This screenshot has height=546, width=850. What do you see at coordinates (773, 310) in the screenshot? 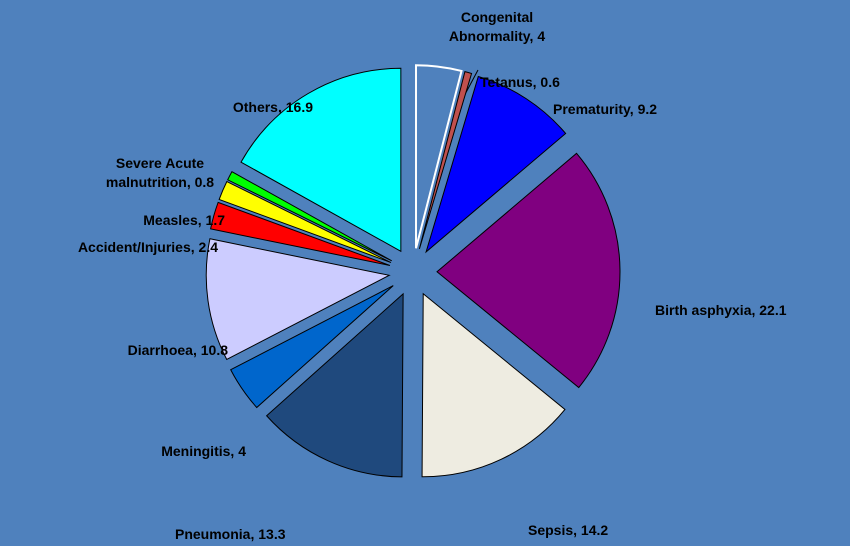
I see `value-label: 22.1` at bounding box center [773, 310].